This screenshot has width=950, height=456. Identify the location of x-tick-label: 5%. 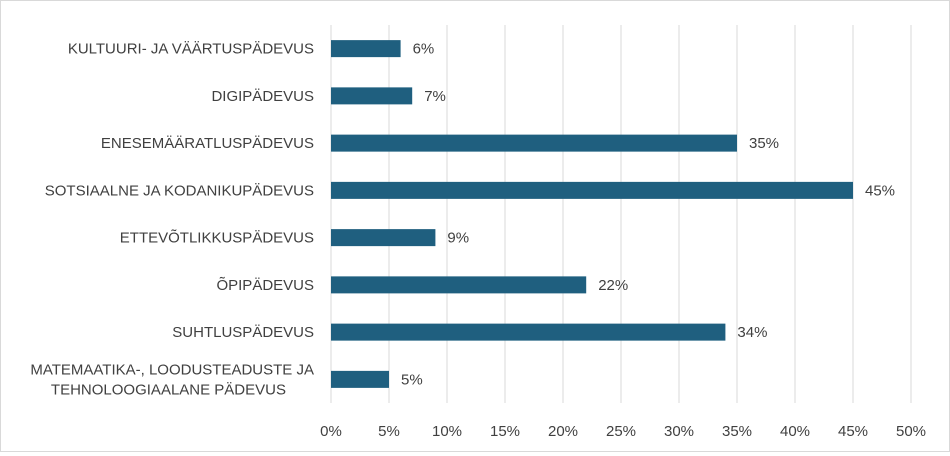
(389, 431).